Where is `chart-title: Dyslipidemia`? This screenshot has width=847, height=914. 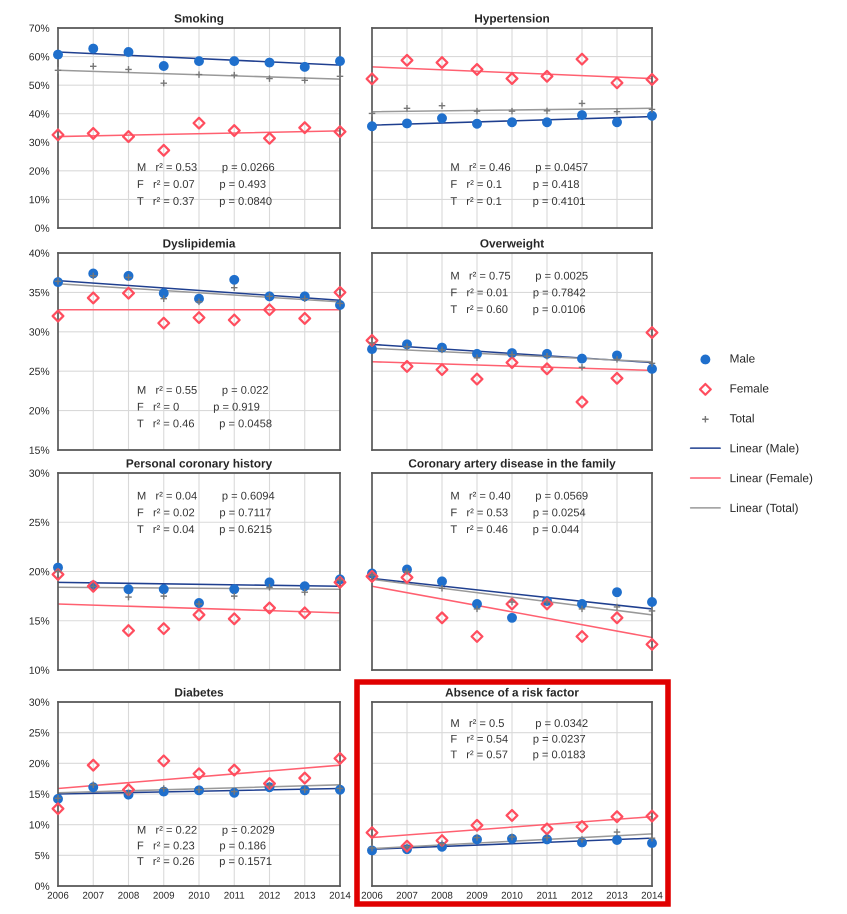 chart-title: Dyslipidemia is located at coordinates (199, 244).